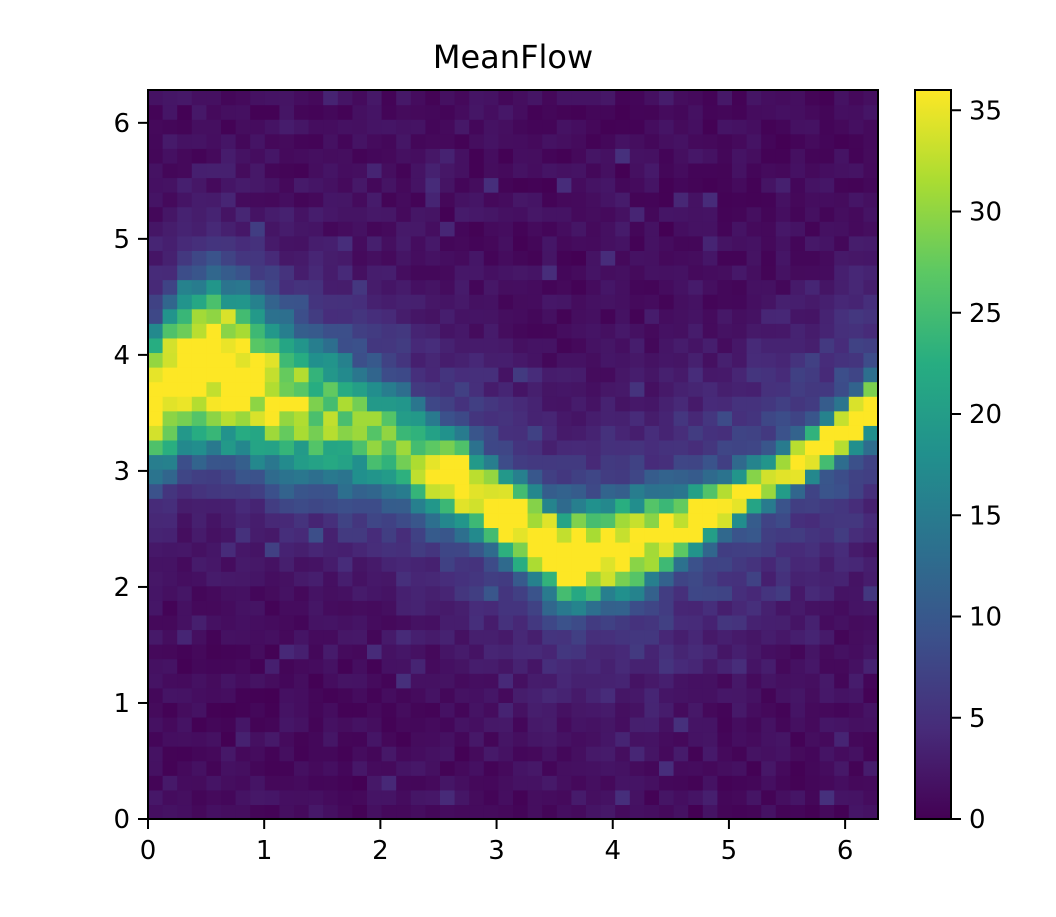  Describe the element at coordinates (985, 415) in the screenshot. I see `colorbar-tick-label: 20` at that location.